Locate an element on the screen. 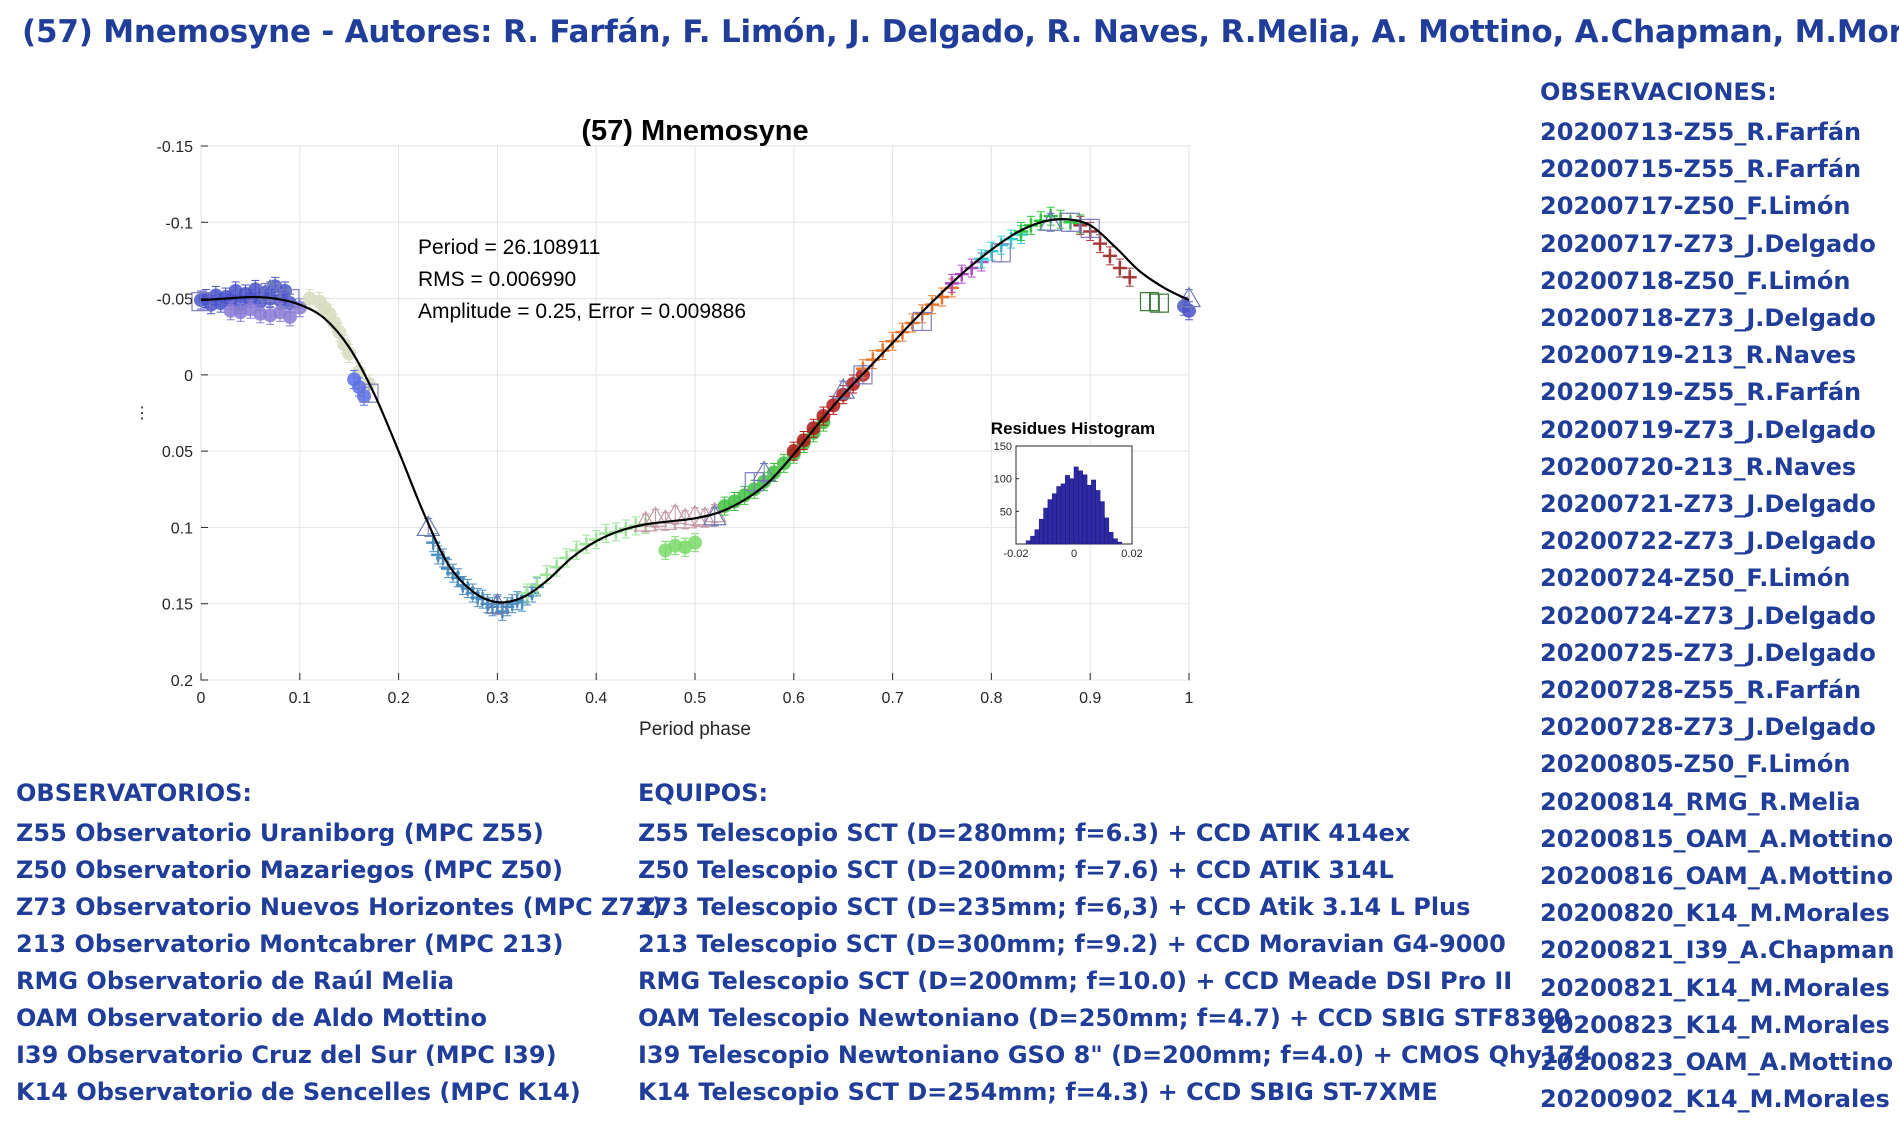  observatorio-item: 213 Observatorio Montcabrer (MPC 213) is located at coordinates (290, 944).